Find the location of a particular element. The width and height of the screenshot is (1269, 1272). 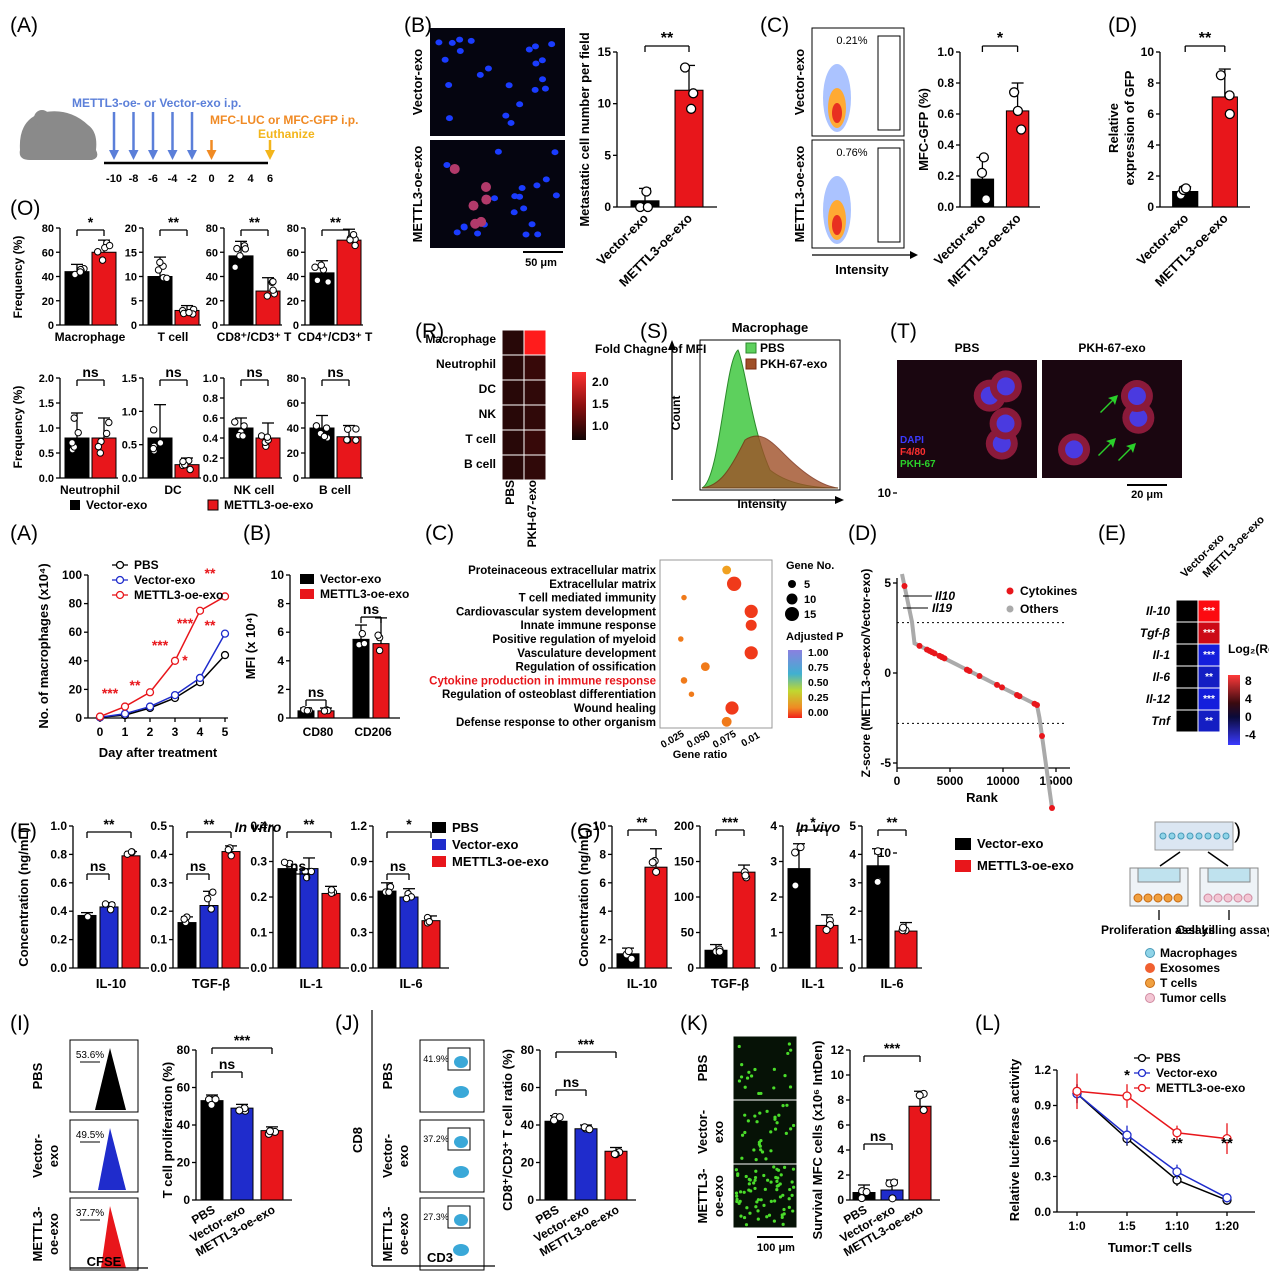

J-y-tick-label: 80 is located at coordinates (528, 1050).